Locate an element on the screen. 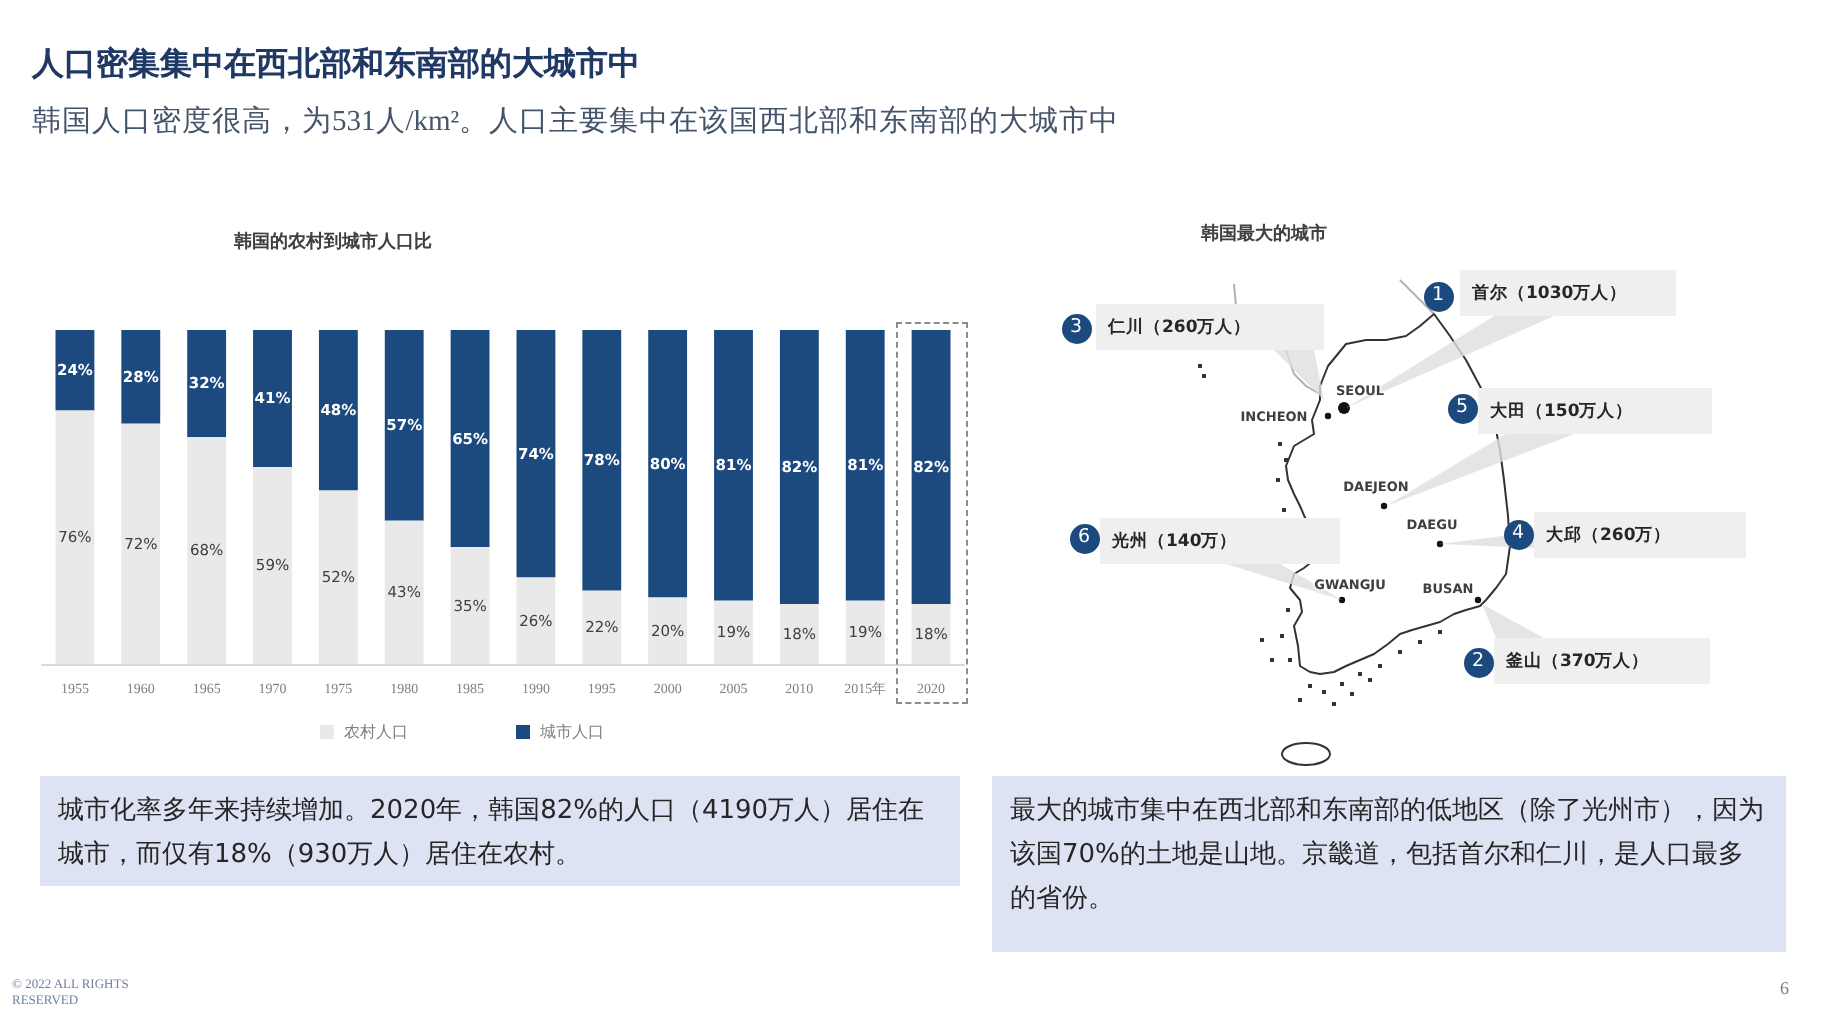  legend-label: 农村人口 is located at coordinates (376, 732).